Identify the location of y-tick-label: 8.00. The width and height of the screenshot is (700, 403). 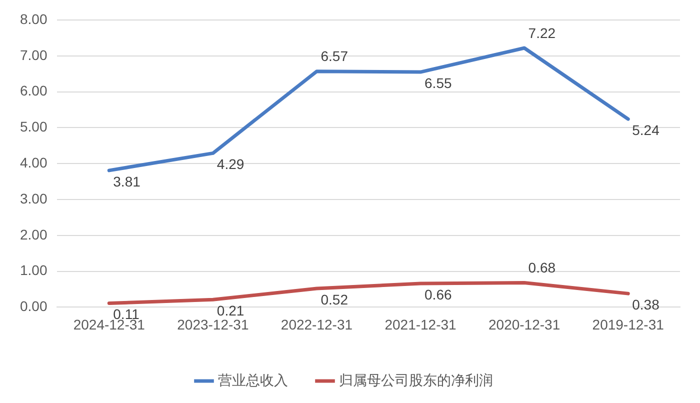
(34, 18).